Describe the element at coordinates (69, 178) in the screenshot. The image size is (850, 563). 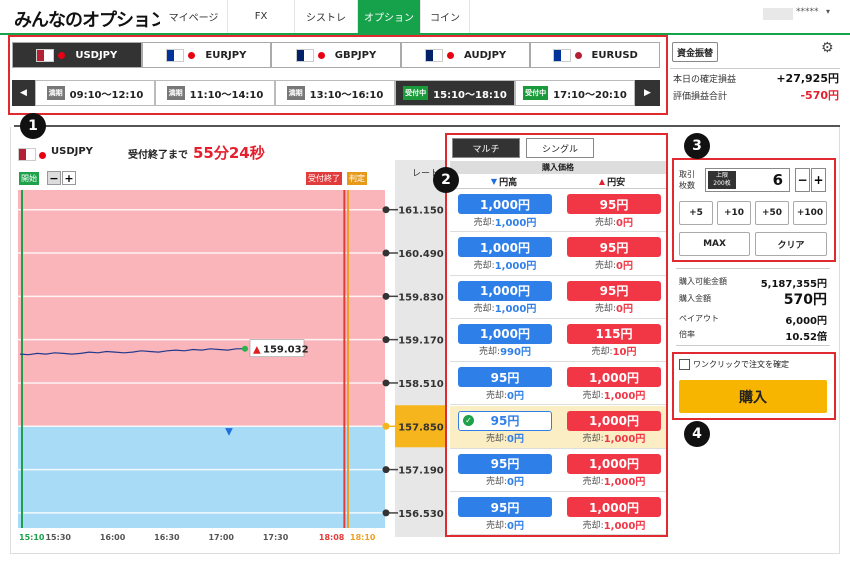
I see `zoom-in: +` at that location.